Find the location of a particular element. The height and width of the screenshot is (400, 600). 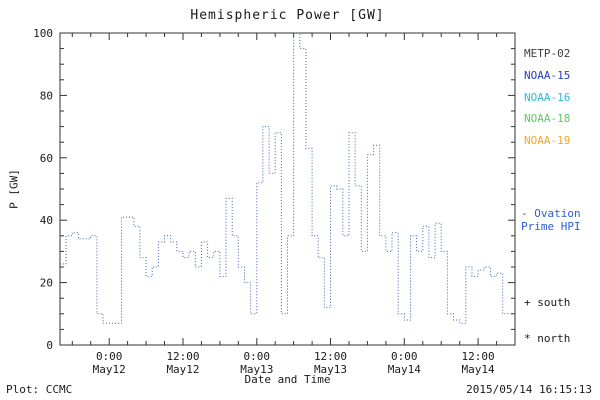

x-axis-label: Date and Time is located at coordinates (287, 379).